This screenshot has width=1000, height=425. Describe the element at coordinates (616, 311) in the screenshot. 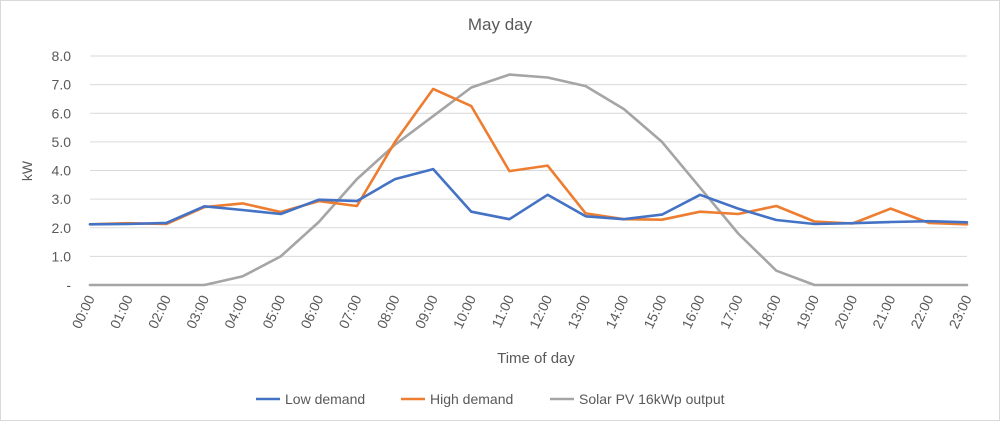

I see `x-tick-label: 14:00` at that location.